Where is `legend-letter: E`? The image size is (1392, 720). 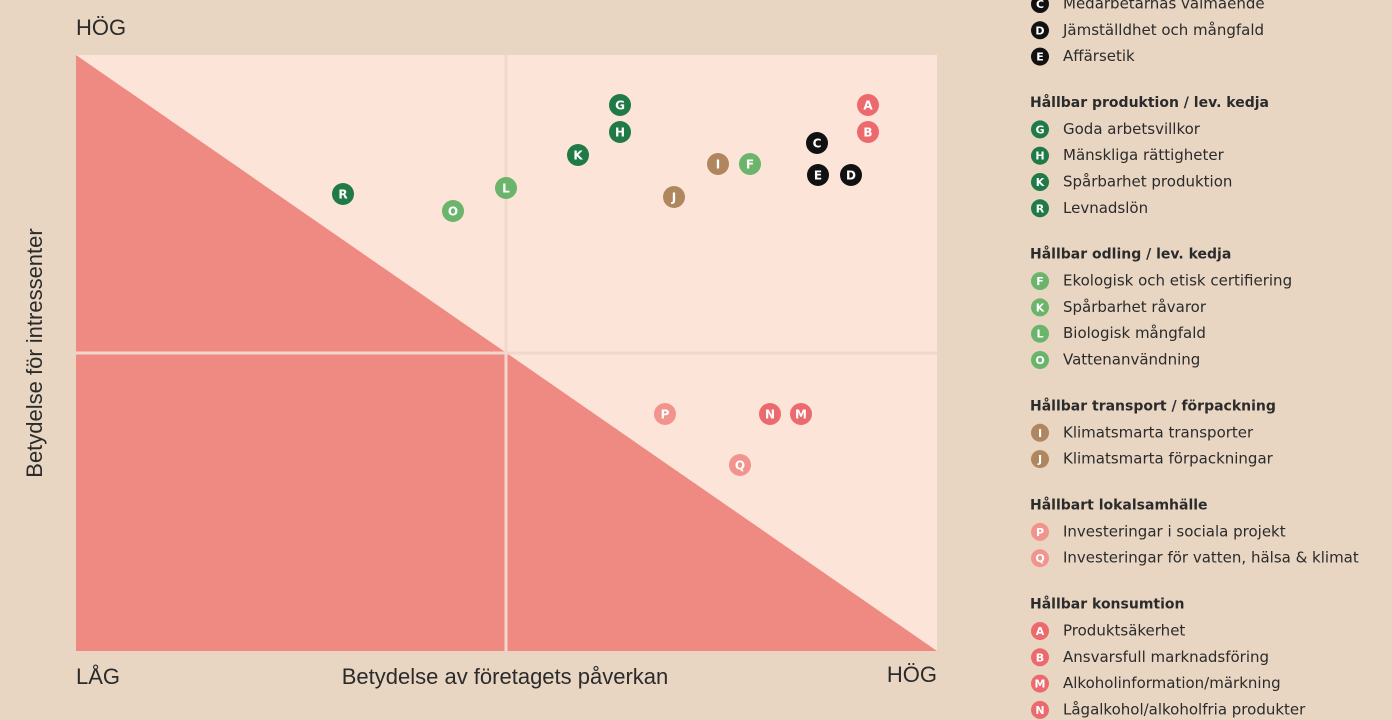
legend-letter: E is located at coordinates (1040, 57).